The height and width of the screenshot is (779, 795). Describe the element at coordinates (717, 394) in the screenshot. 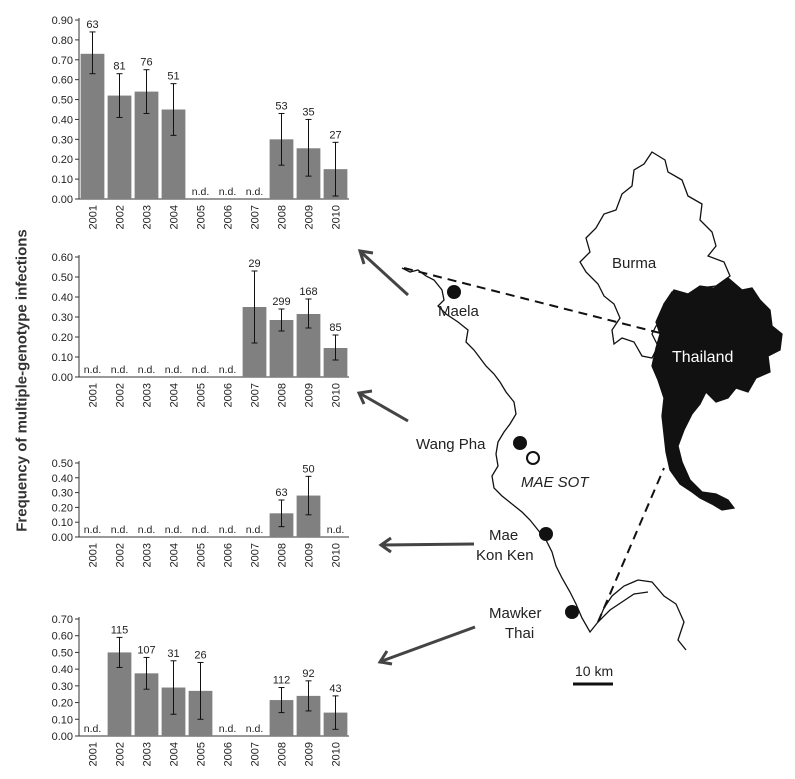

I see `thailand-shape` at that location.